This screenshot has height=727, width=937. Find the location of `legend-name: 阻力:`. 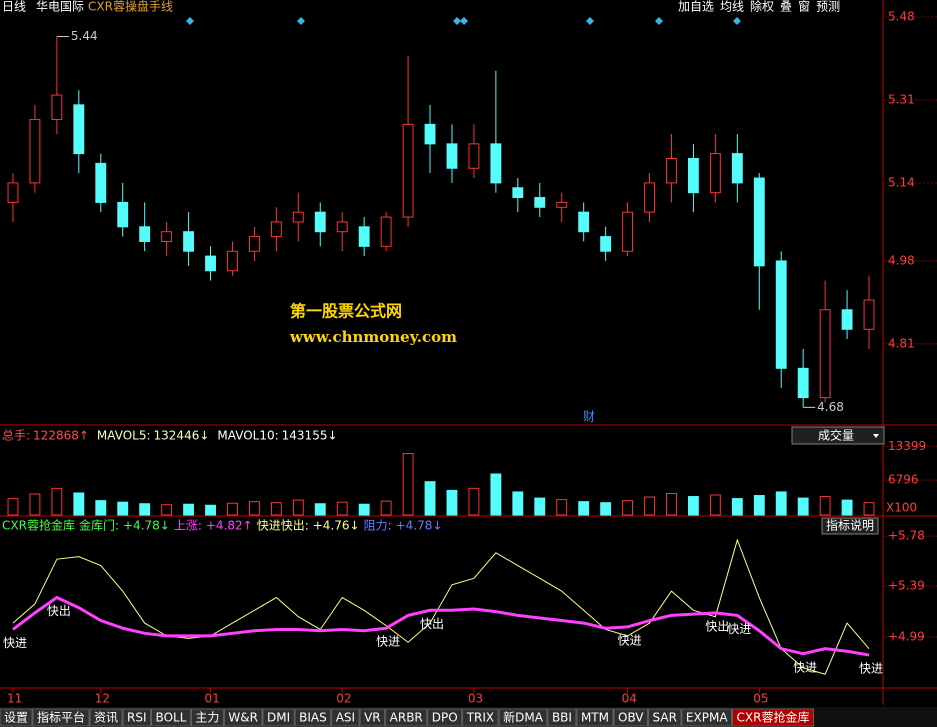

legend-name: 阻力: is located at coordinates (378, 526).